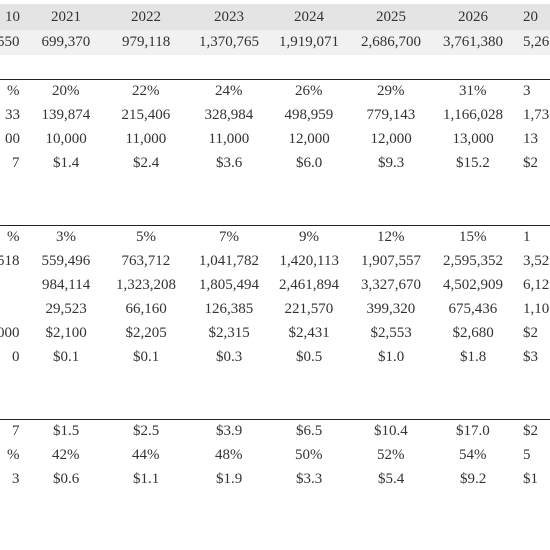  I want to click on cell: $2.5, so click(146, 431).